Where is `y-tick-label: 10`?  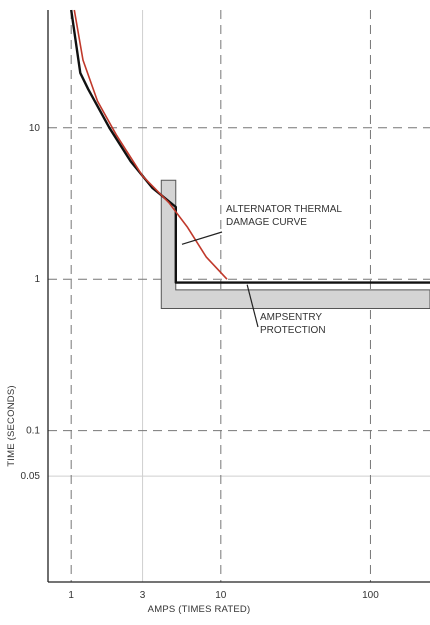
y-tick-label: 10 is located at coordinates (35, 128).